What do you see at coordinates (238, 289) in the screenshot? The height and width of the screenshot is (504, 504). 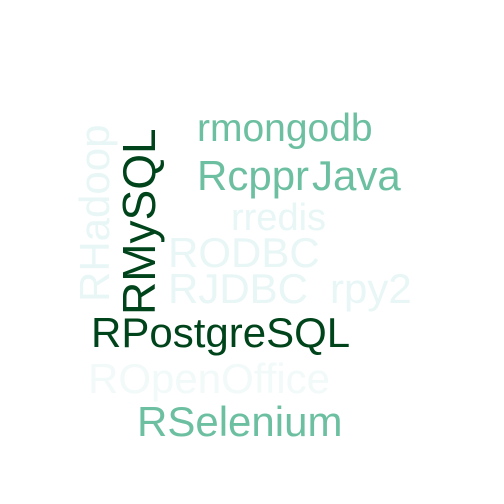 I see `word-rjdbc: RJDBC` at bounding box center [238, 289].